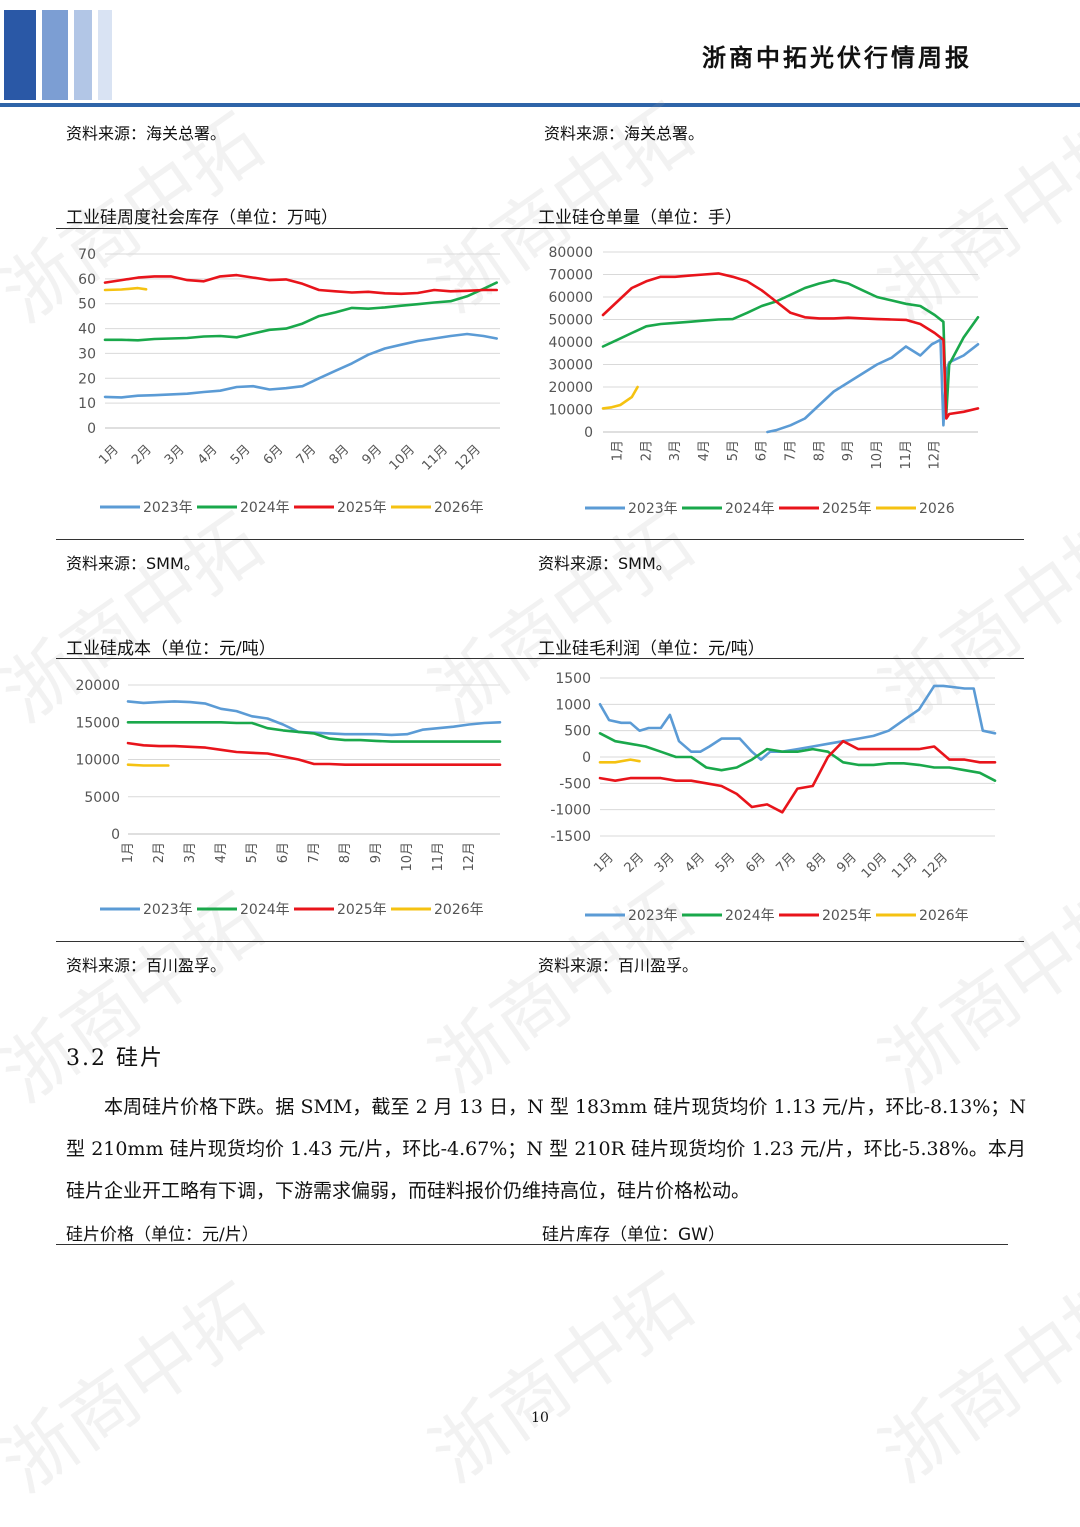 The height and width of the screenshot is (1527, 1080). I want to click on y-tick-label: 50000, so click(570, 321).